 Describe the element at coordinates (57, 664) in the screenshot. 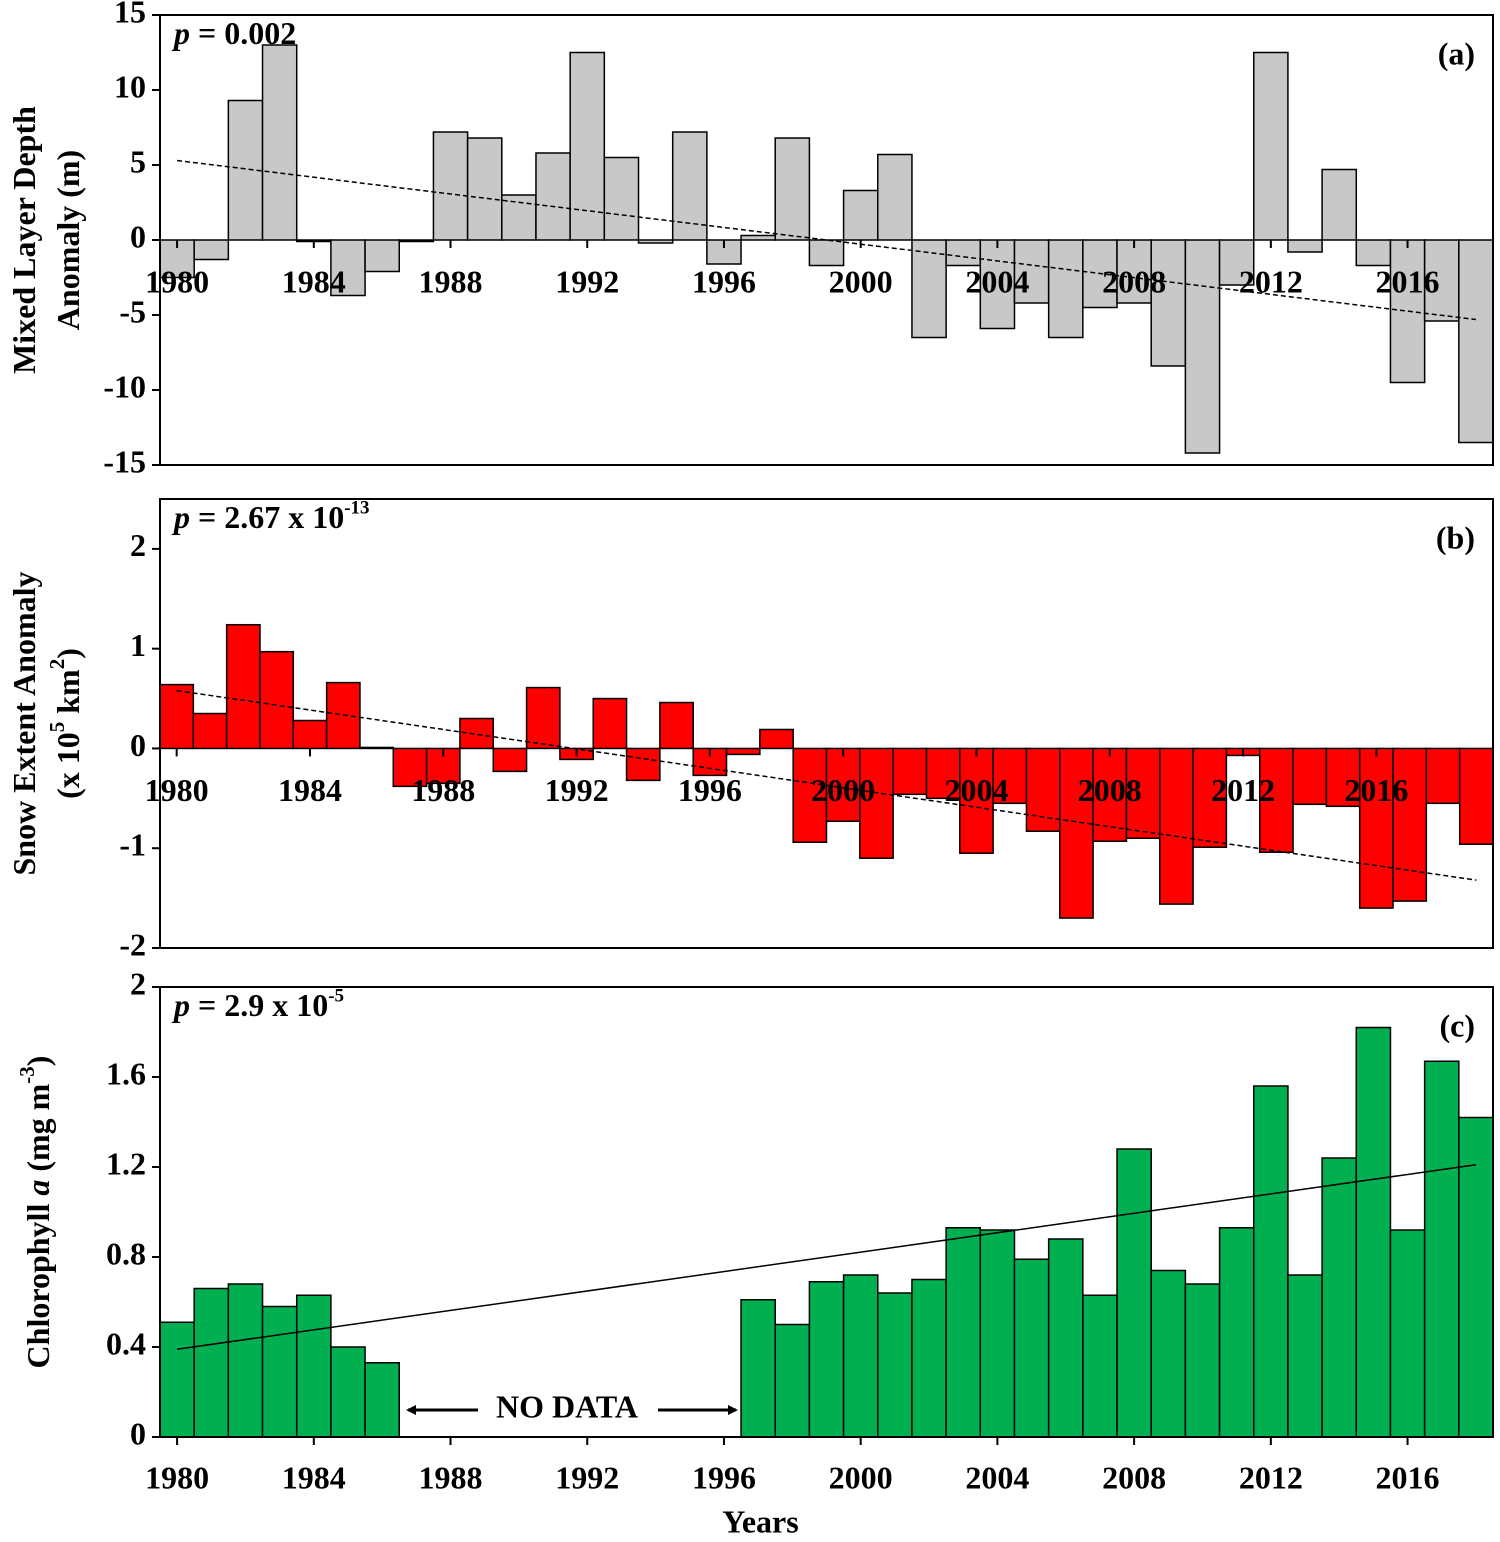

I see `text-segment: 2` at that location.